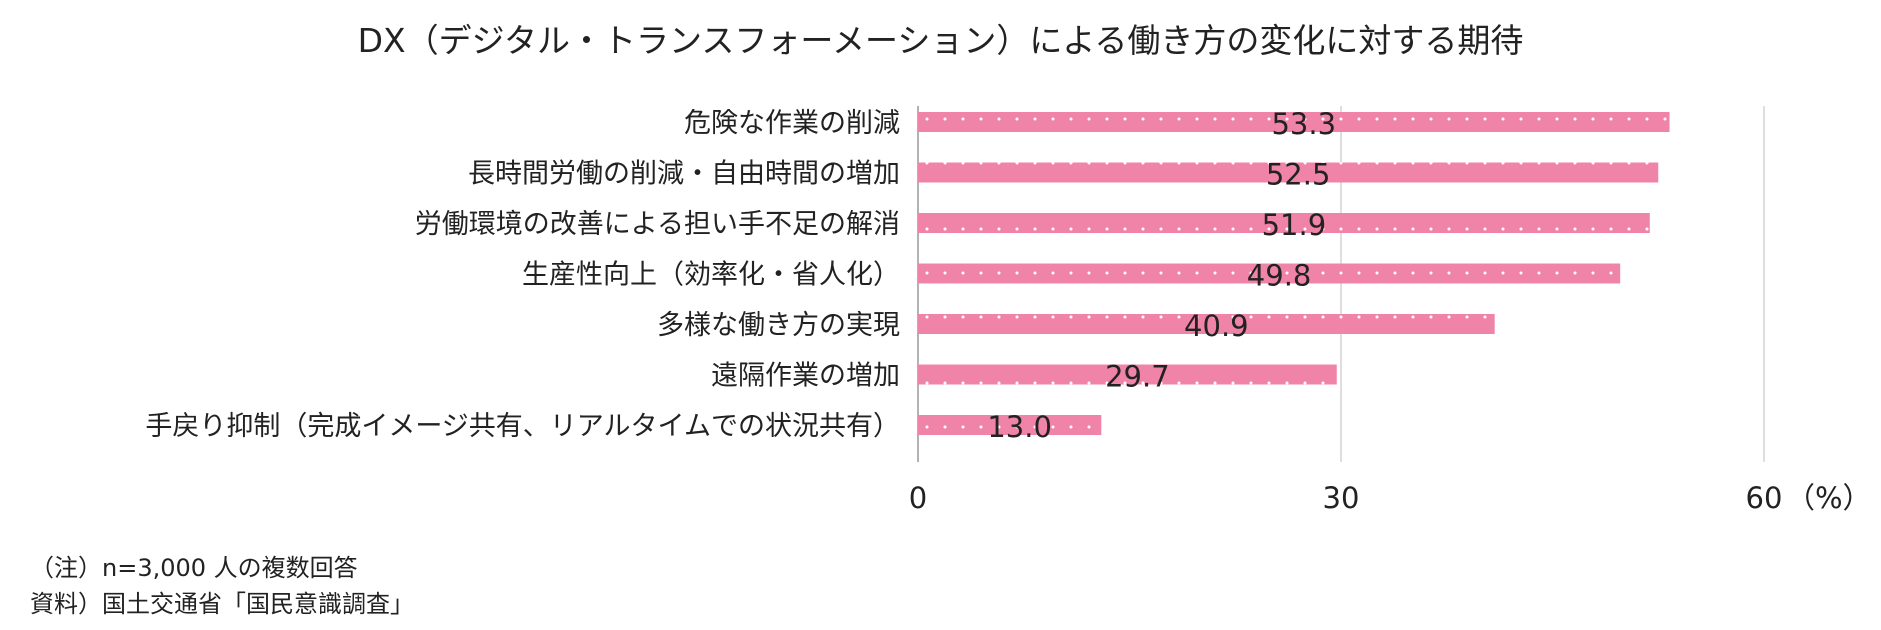  What do you see at coordinates (1341, 498) in the screenshot?
I see `x-tick-label: 30` at bounding box center [1341, 498].